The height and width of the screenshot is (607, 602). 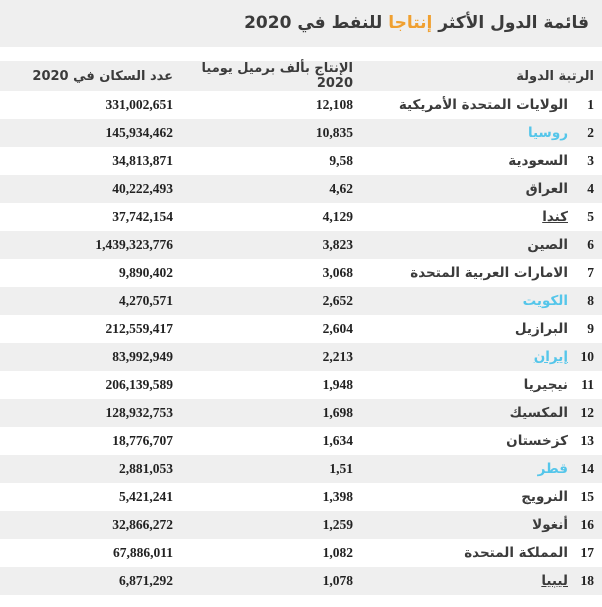 What do you see at coordinates (263, 497) in the screenshot?
I see `production-cell: 1,398` at bounding box center [263, 497].